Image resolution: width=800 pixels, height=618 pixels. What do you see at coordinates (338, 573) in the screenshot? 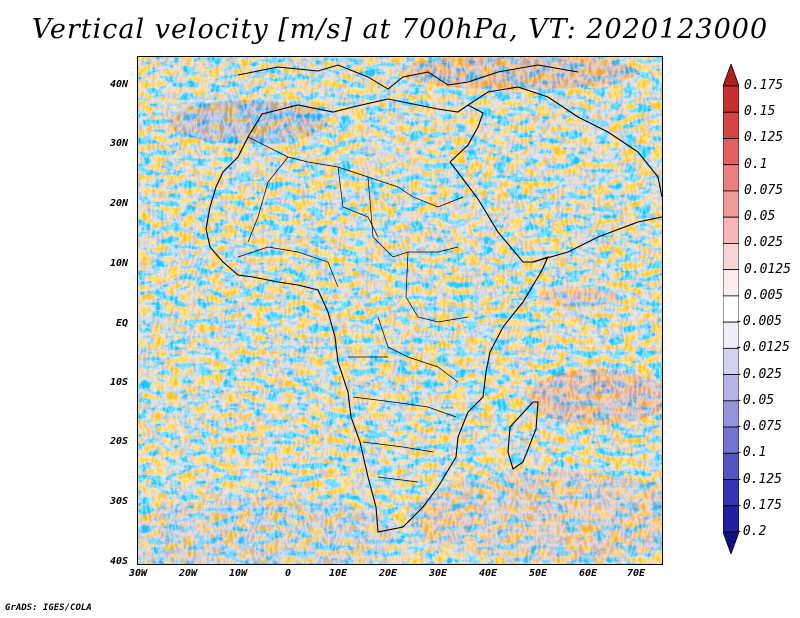
I see `lon-label-10e: 10E` at bounding box center [338, 573].